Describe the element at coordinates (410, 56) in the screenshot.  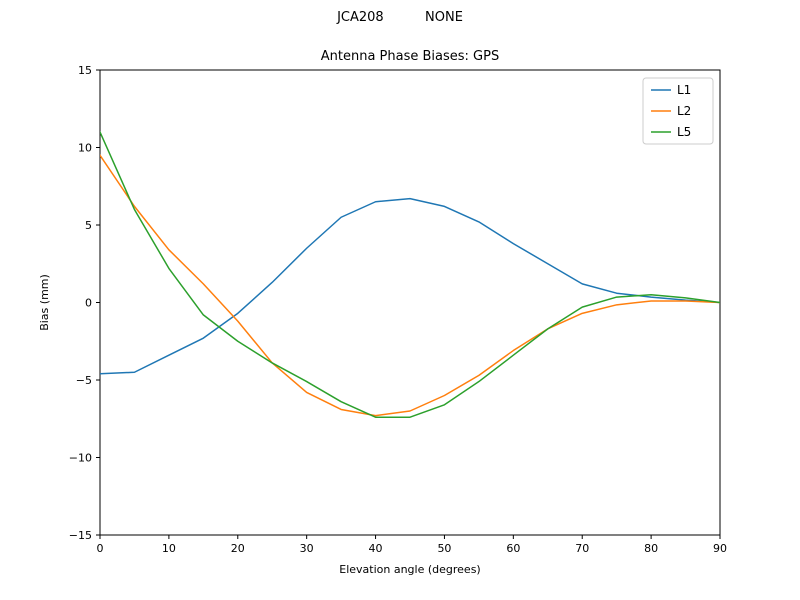
I see `chart-title: Antenna Phase Biases: GPS` at that location.